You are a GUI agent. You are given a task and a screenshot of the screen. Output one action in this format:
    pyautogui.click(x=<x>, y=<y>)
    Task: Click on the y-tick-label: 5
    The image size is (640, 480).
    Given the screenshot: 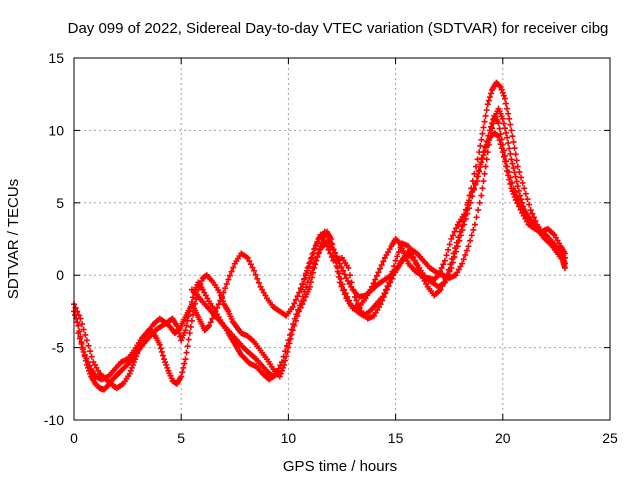 What is the action you would take?
    pyautogui.click(x=60, y=203)
    